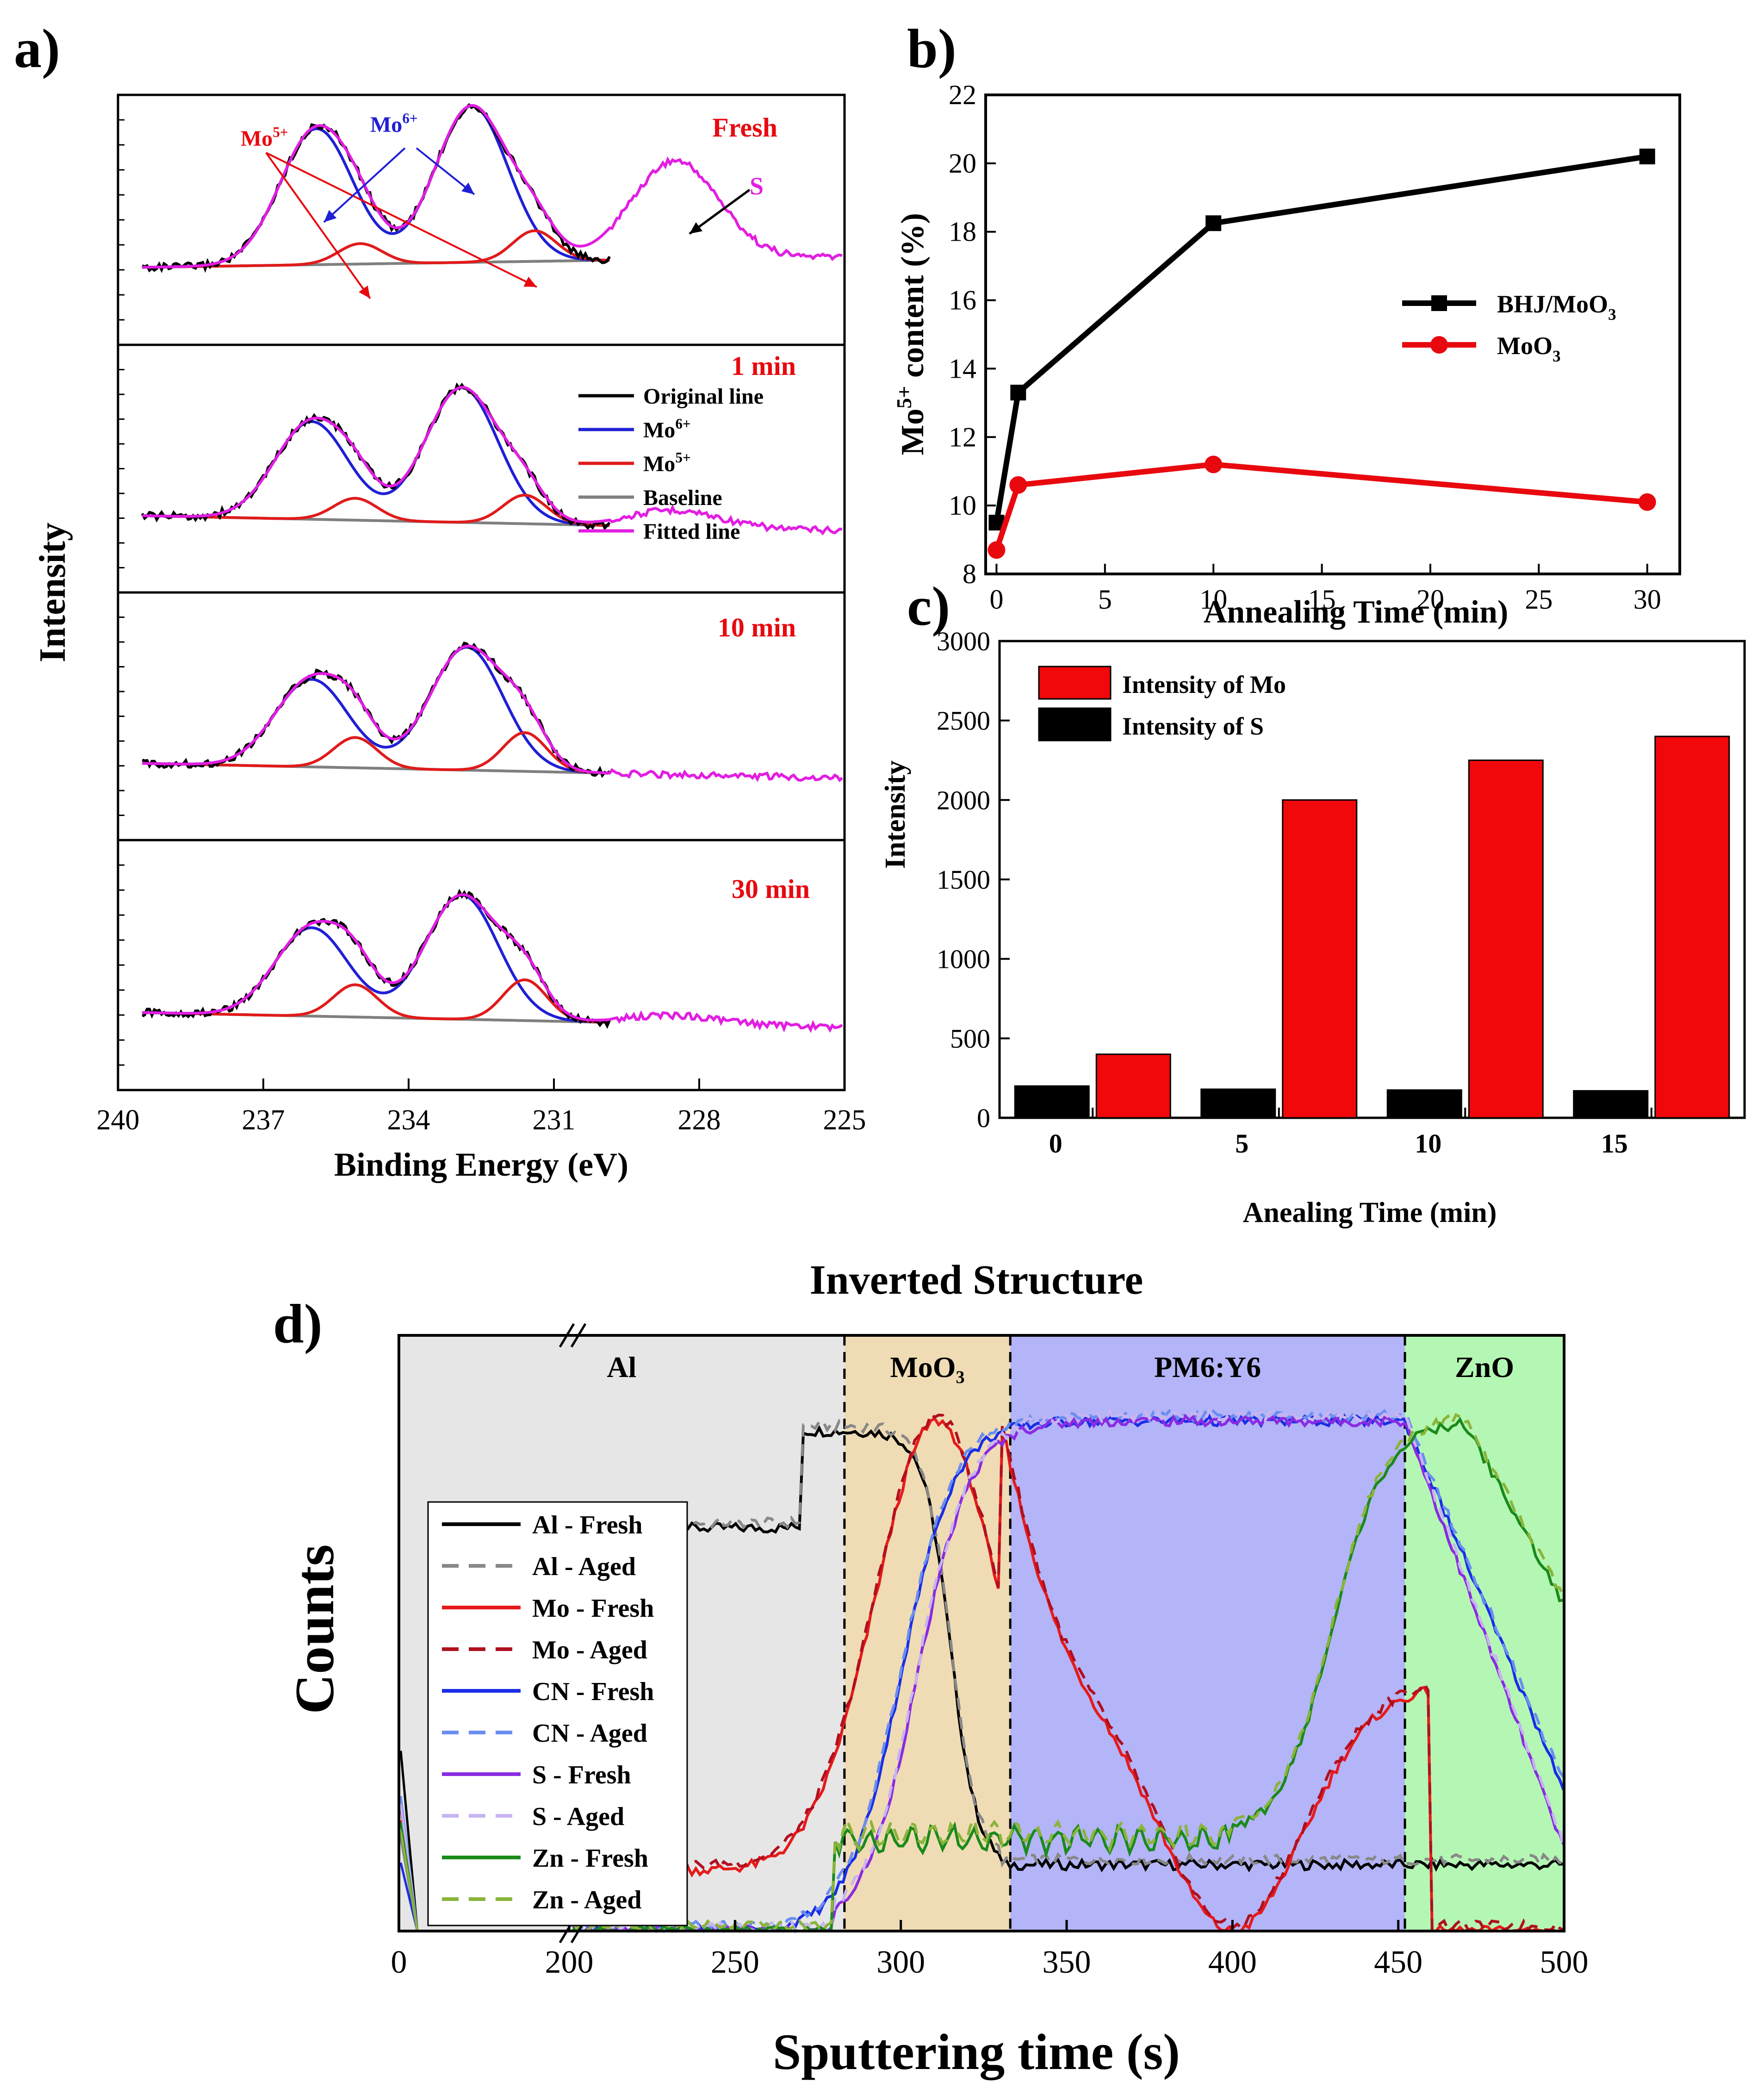 Image resolution: width=1764 pixels, height=2100 pixels. I want to click on legend-label: Mo - Fresh, so click(593, 1608).